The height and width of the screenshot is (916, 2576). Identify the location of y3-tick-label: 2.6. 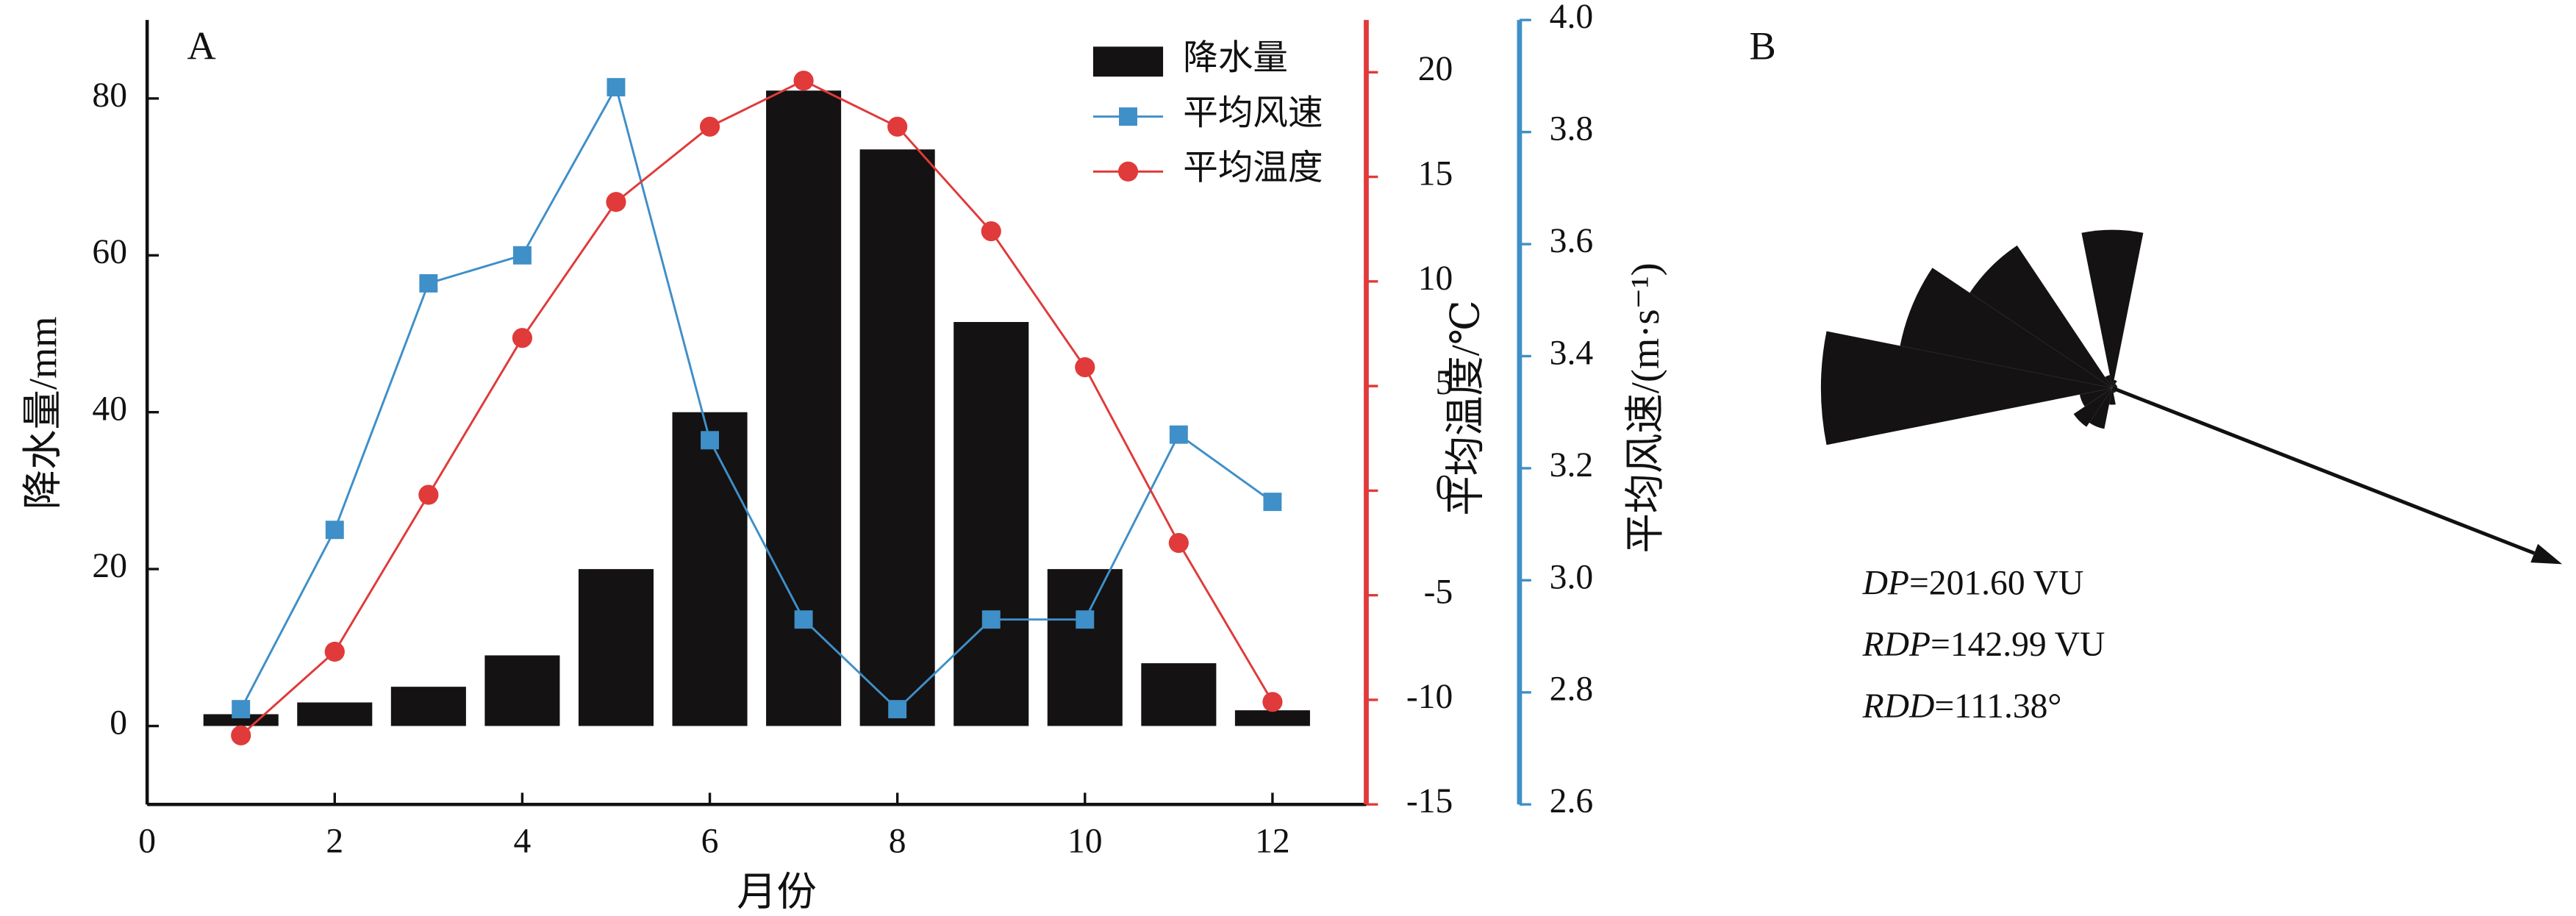
(1571, 801).